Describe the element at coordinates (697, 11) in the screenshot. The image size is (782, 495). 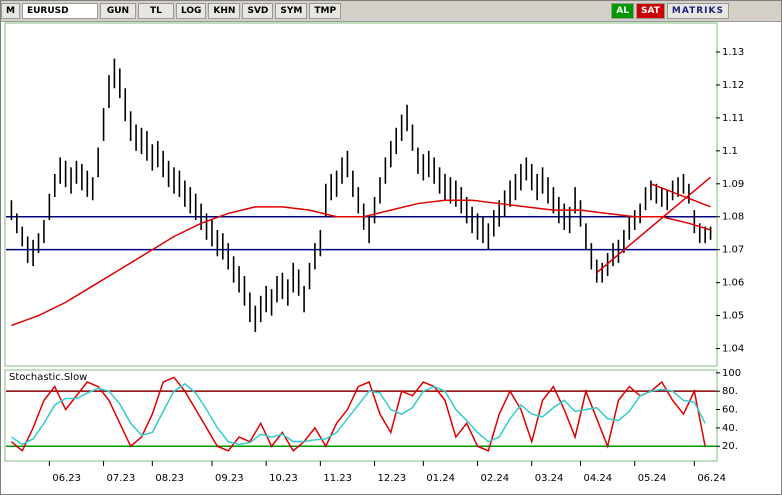
I see `brand: MATRIKS` at that location.